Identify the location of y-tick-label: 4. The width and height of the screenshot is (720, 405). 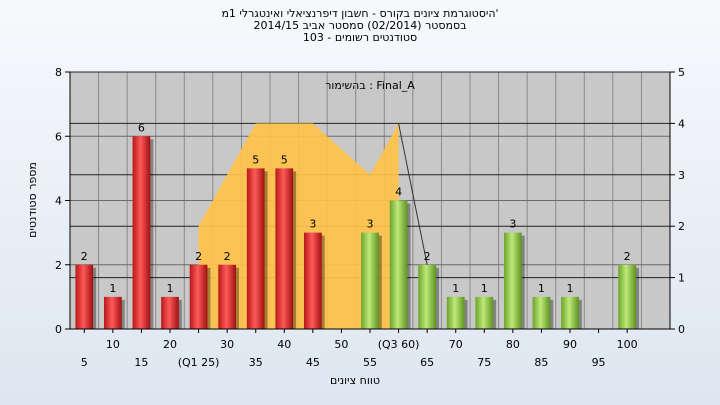
(58, 201).